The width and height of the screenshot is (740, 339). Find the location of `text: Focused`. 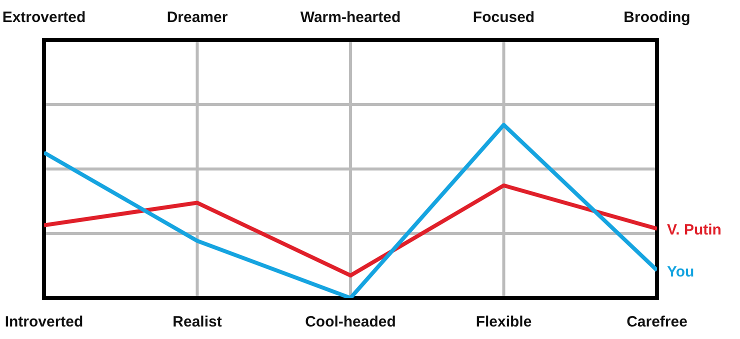

text: Focused is located at coordinates (503, 17).